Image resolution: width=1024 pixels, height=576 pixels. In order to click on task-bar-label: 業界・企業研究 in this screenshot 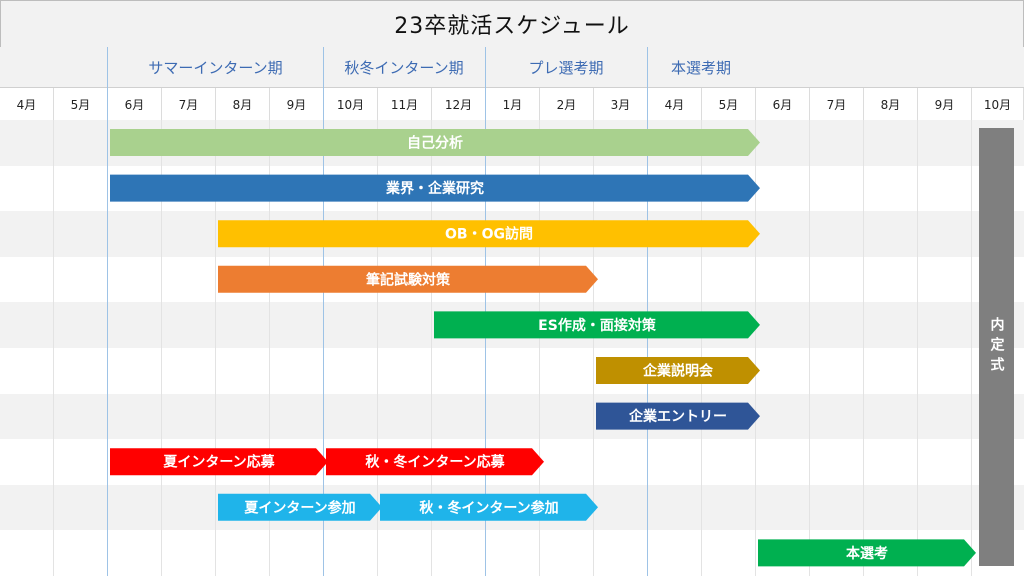, I will do `click(434, 188)`.